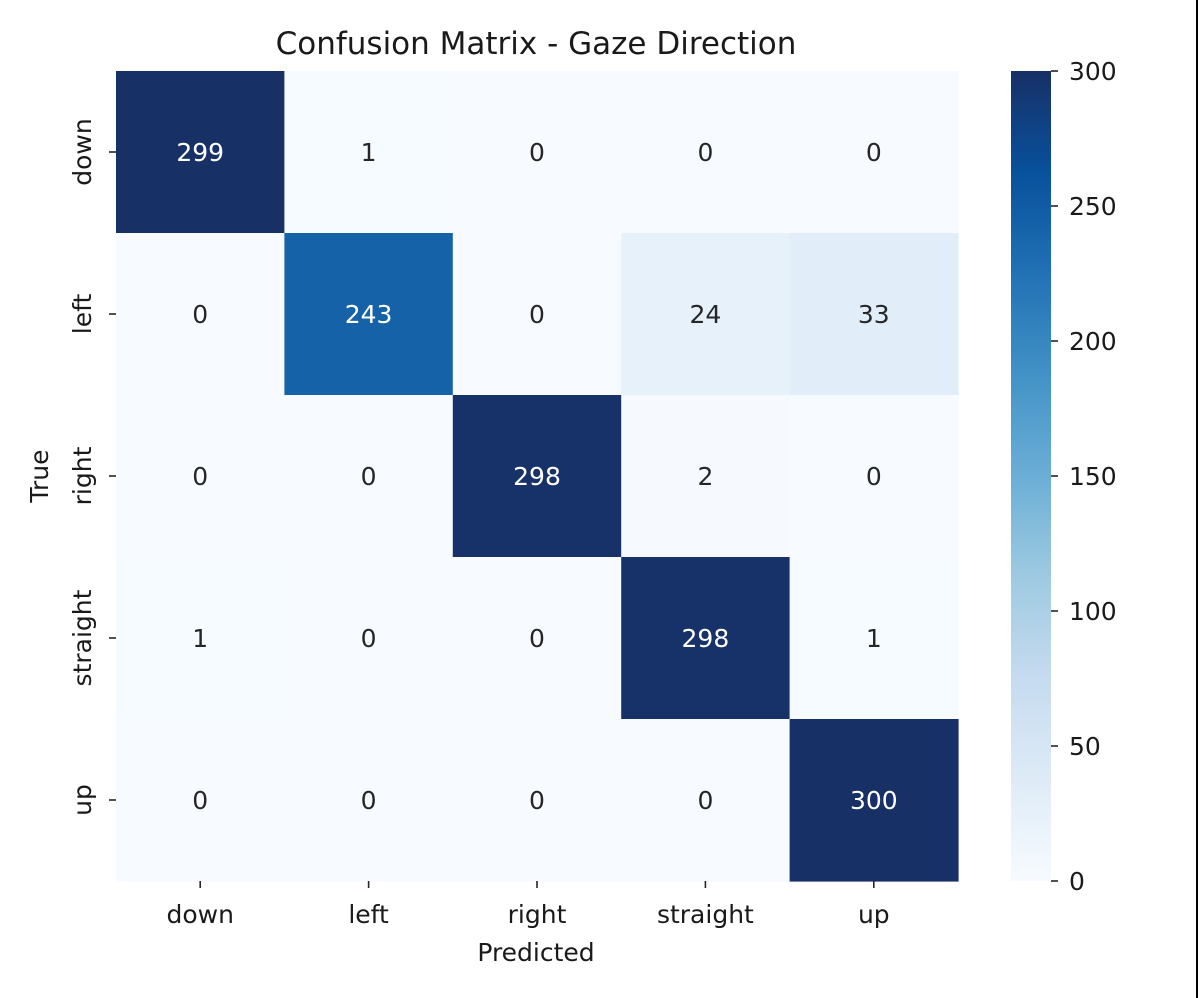 The height and width of the screenshot is (998, 1200). I want to click on cell-value-label: 299, so click(200, 152).